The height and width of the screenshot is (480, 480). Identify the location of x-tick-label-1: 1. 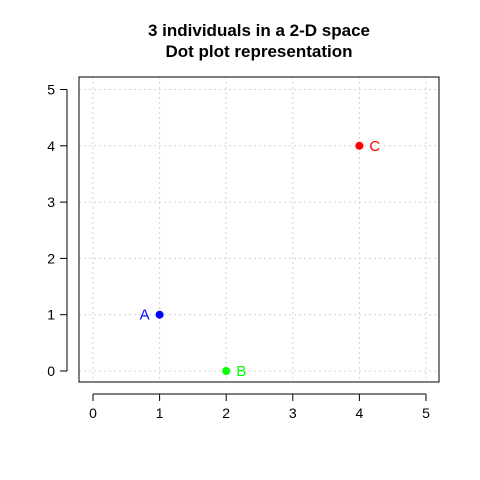
(160, 413).